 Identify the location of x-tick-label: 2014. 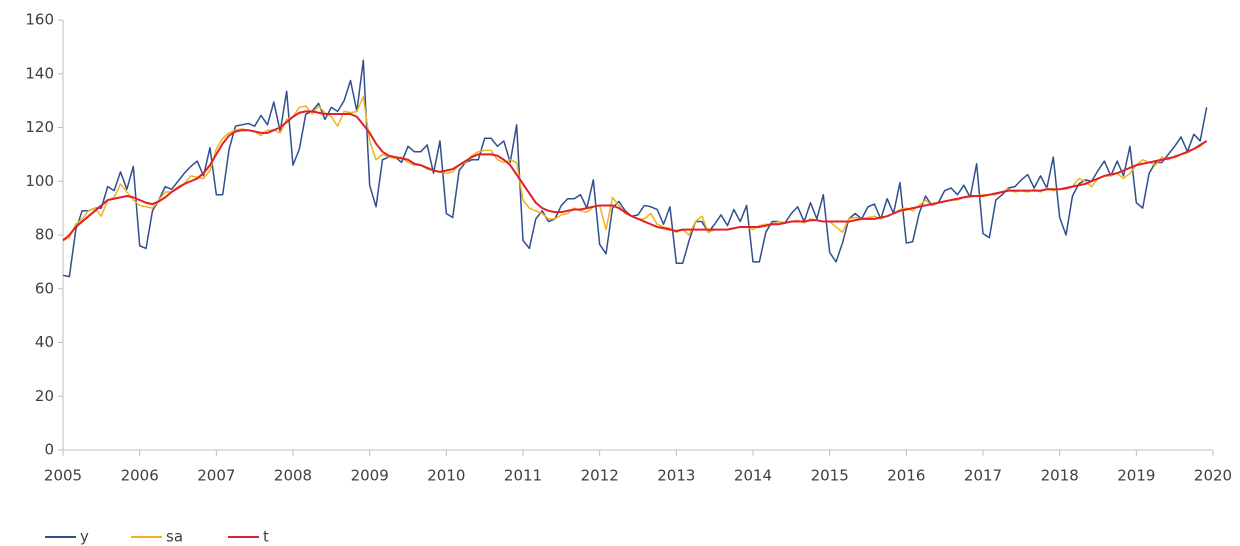
(753, 476).